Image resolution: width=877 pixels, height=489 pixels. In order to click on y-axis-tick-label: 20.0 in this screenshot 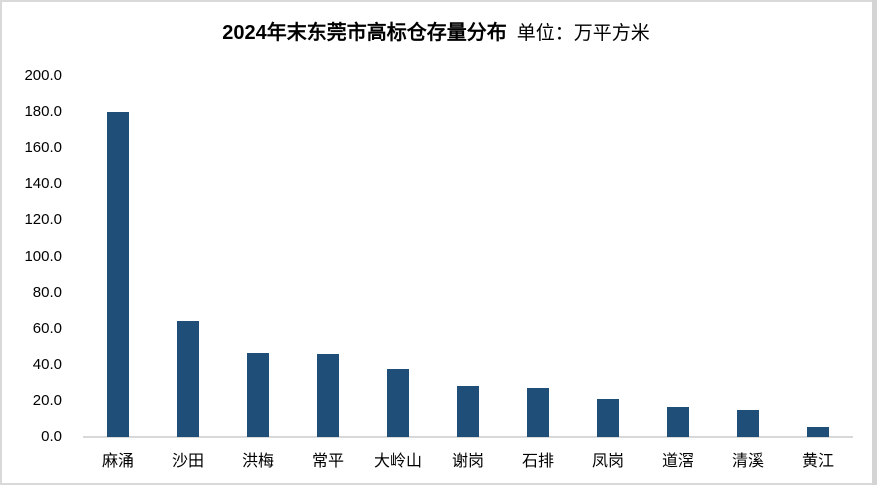, I will do `click(47, 400)`.